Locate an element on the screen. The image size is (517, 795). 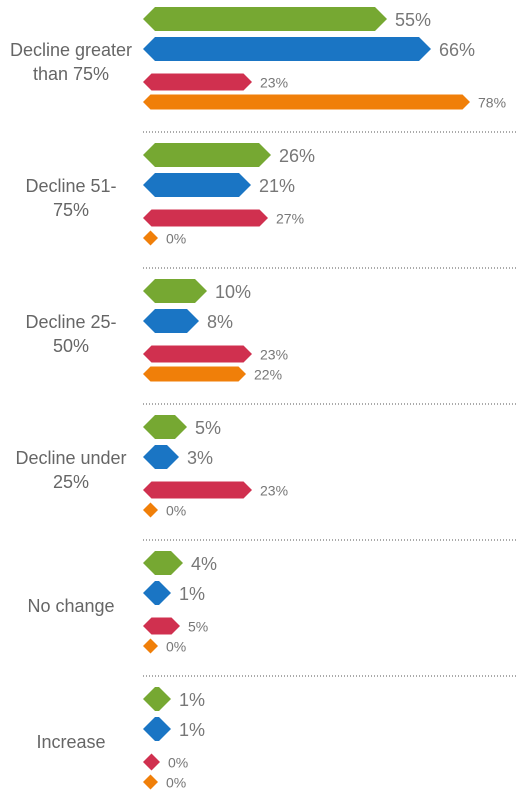
value-label: 66% is located at coordinates (457, 50).